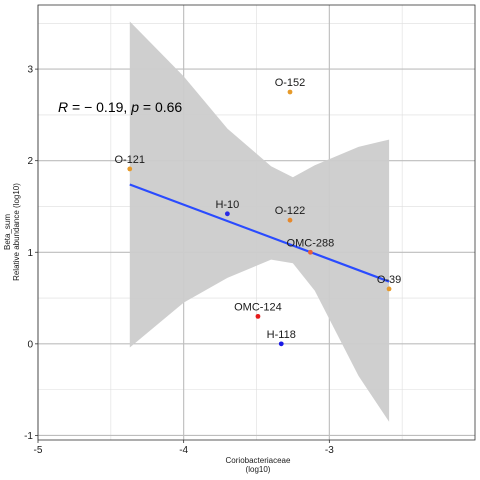  Describe the element at coordinates (30, 70) in the screenshot. I see `y-tick-label: 3` at that location.